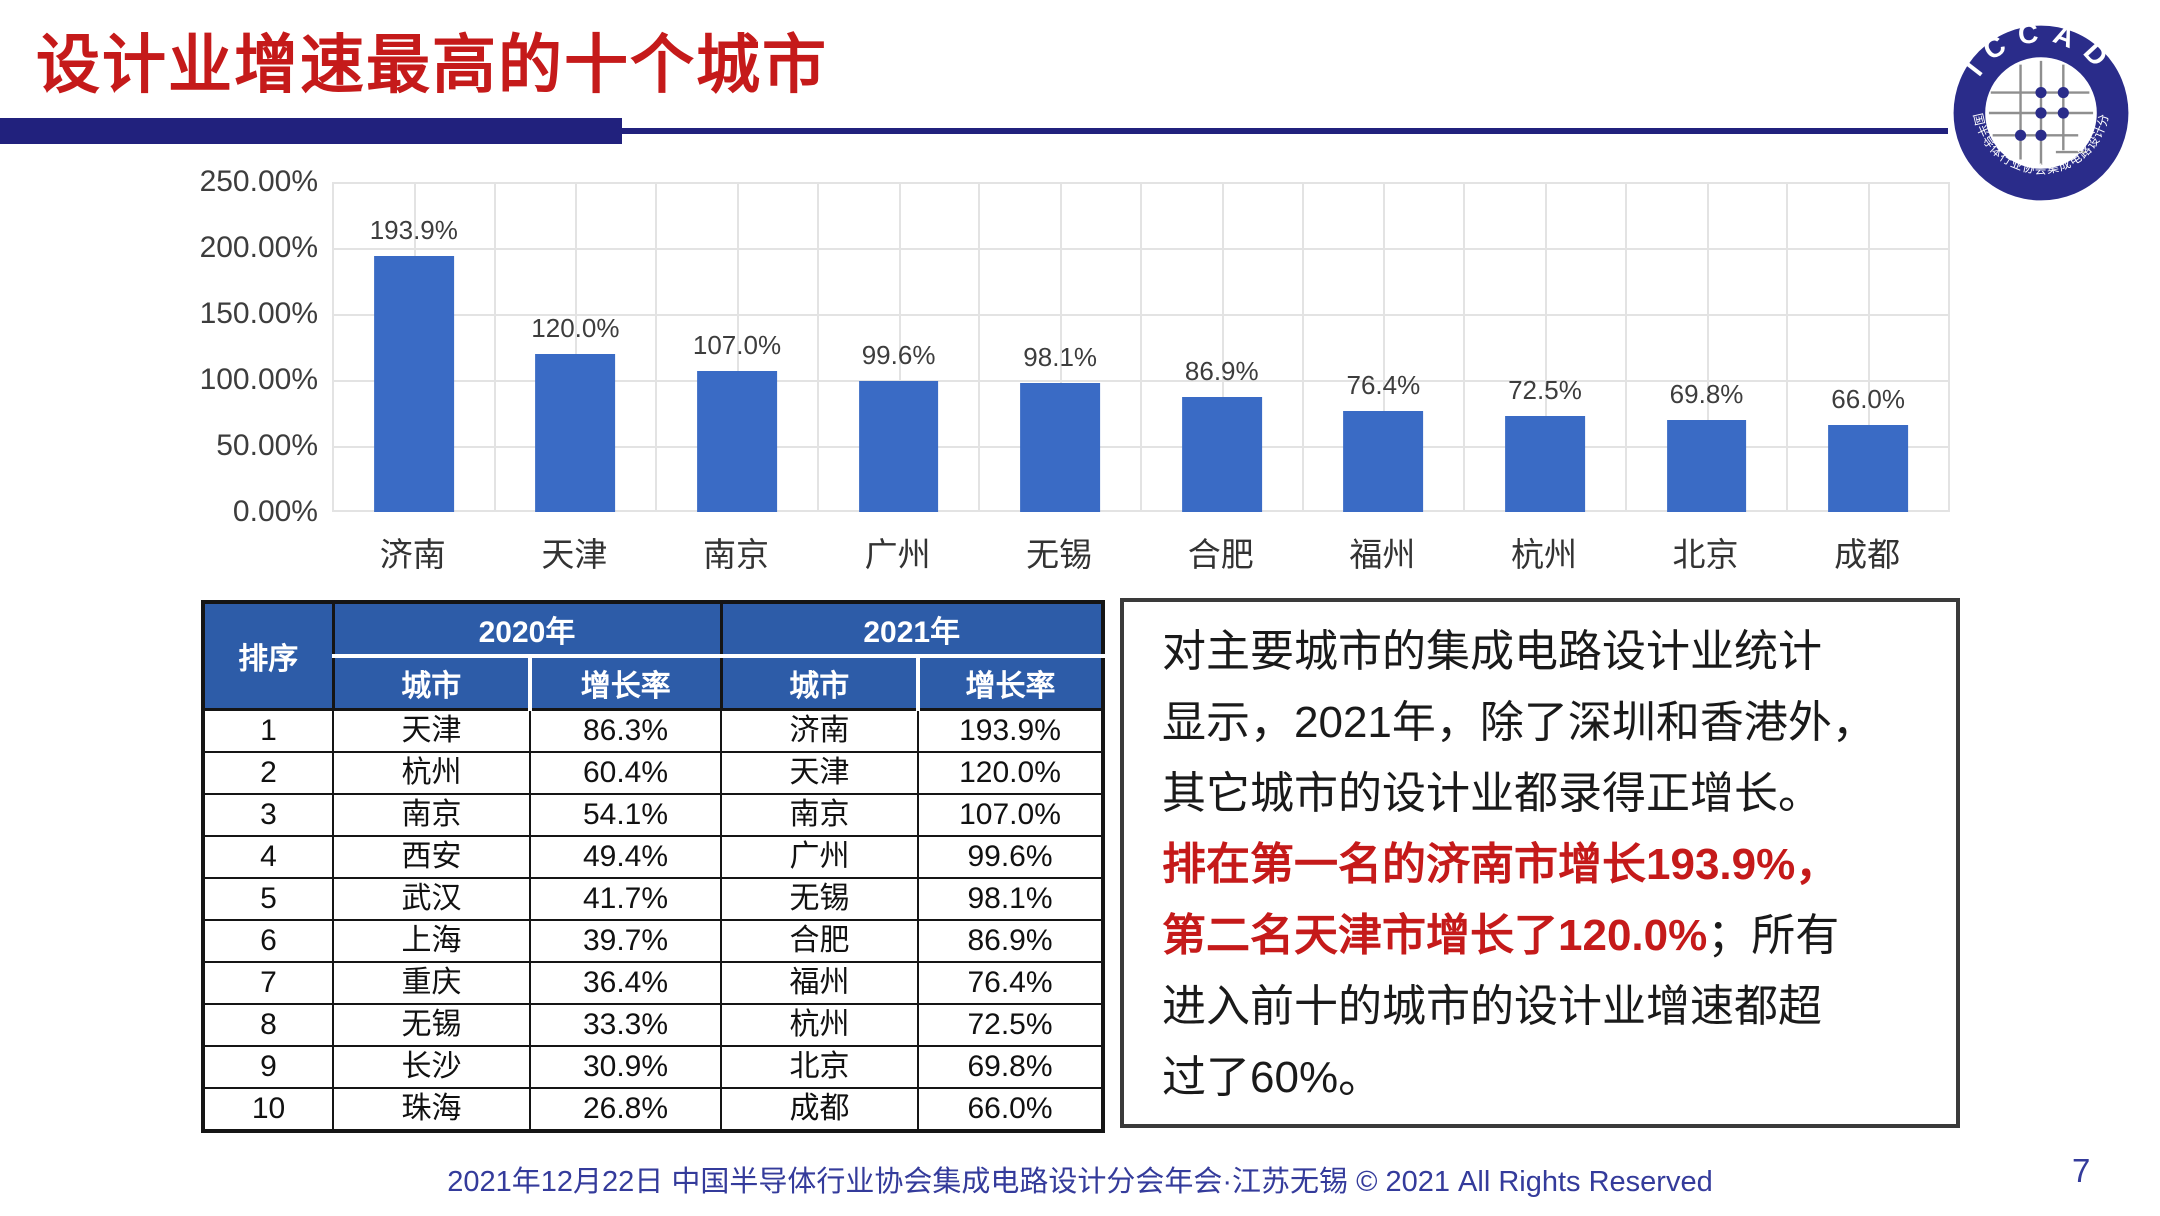 This screenshot has height=1216, width=2160. Describe the element at coordinates (413, 230) in the screenshot. I see `bar-value-label: 193.9%` at that location.